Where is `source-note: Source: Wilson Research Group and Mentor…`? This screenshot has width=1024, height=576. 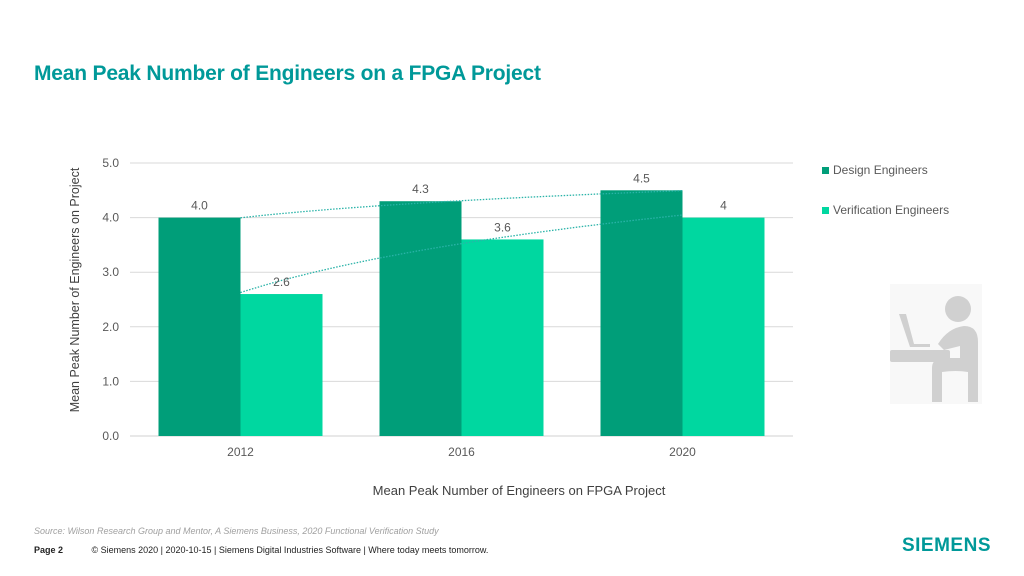 source-note: Source: Wilson Research Group and Mentor… is located at coordinates (236, 531).